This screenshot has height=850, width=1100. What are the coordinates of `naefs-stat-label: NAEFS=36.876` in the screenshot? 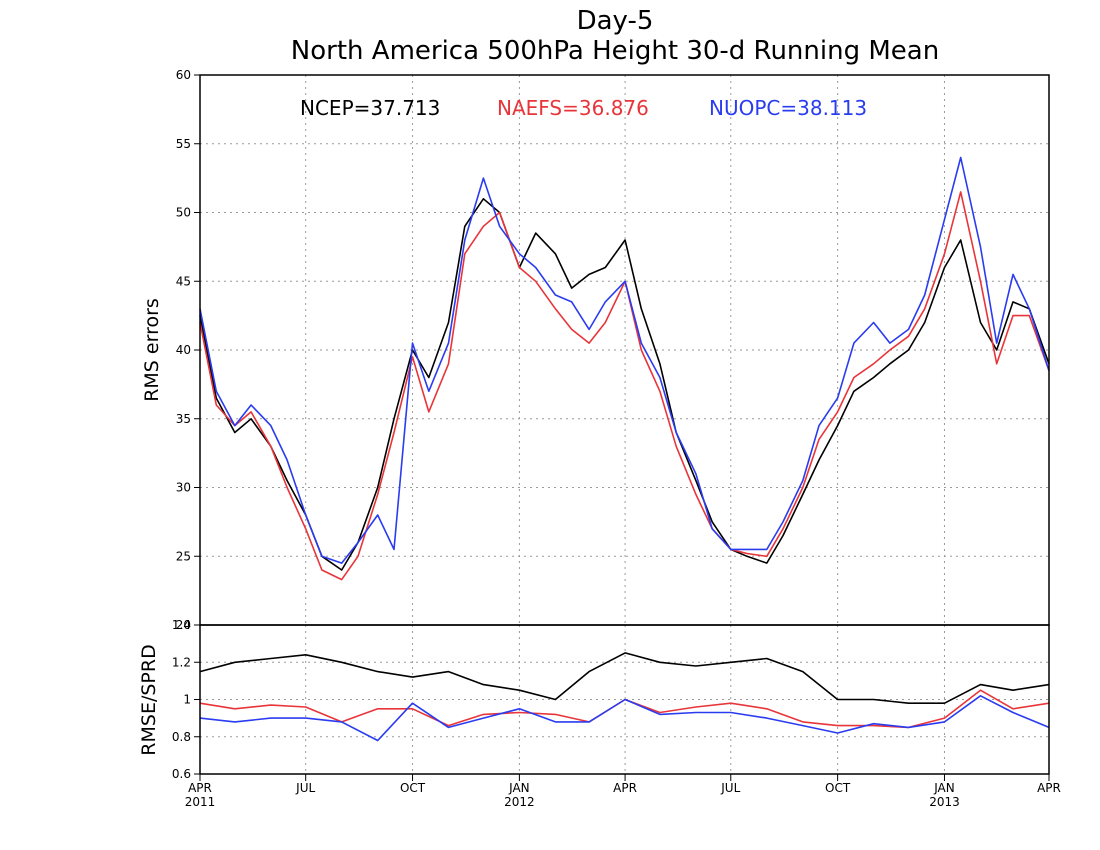 It's located at (573, 108).